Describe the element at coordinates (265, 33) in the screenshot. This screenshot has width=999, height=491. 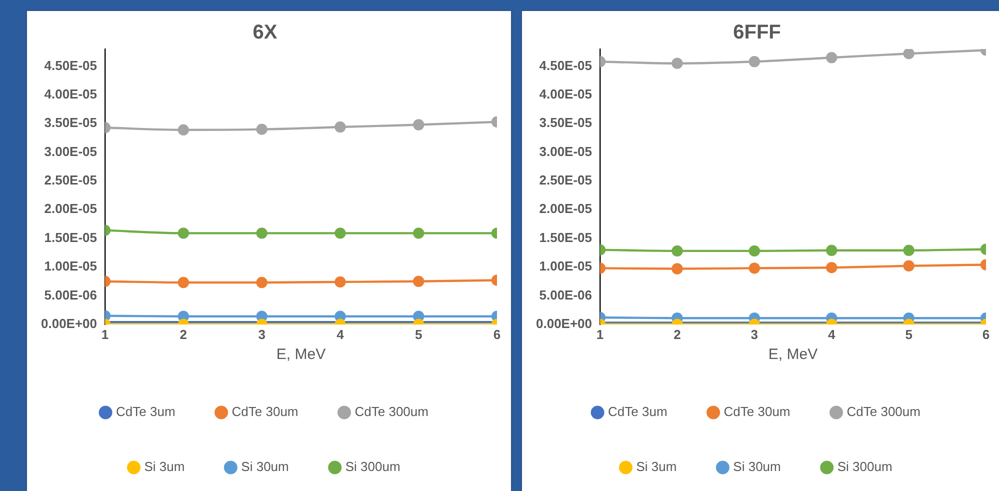
I see `chart-title: 6X` at that location.